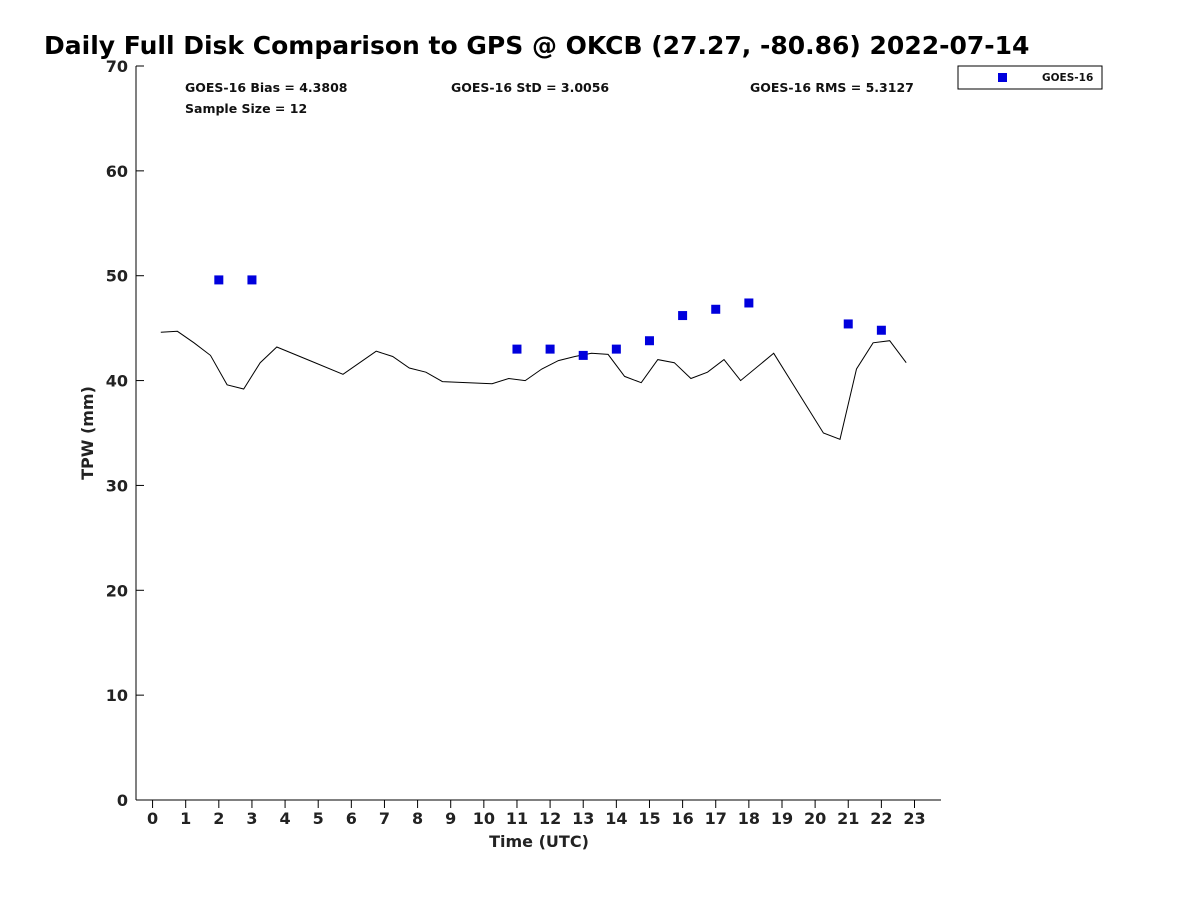 Image resolution: width=1200 pixels, height=900 pixels. Describe the element at coordinates (832, 87) in the screenshot. I see `rms-stat: GOES-16 RMS = 5.3127` at that location.